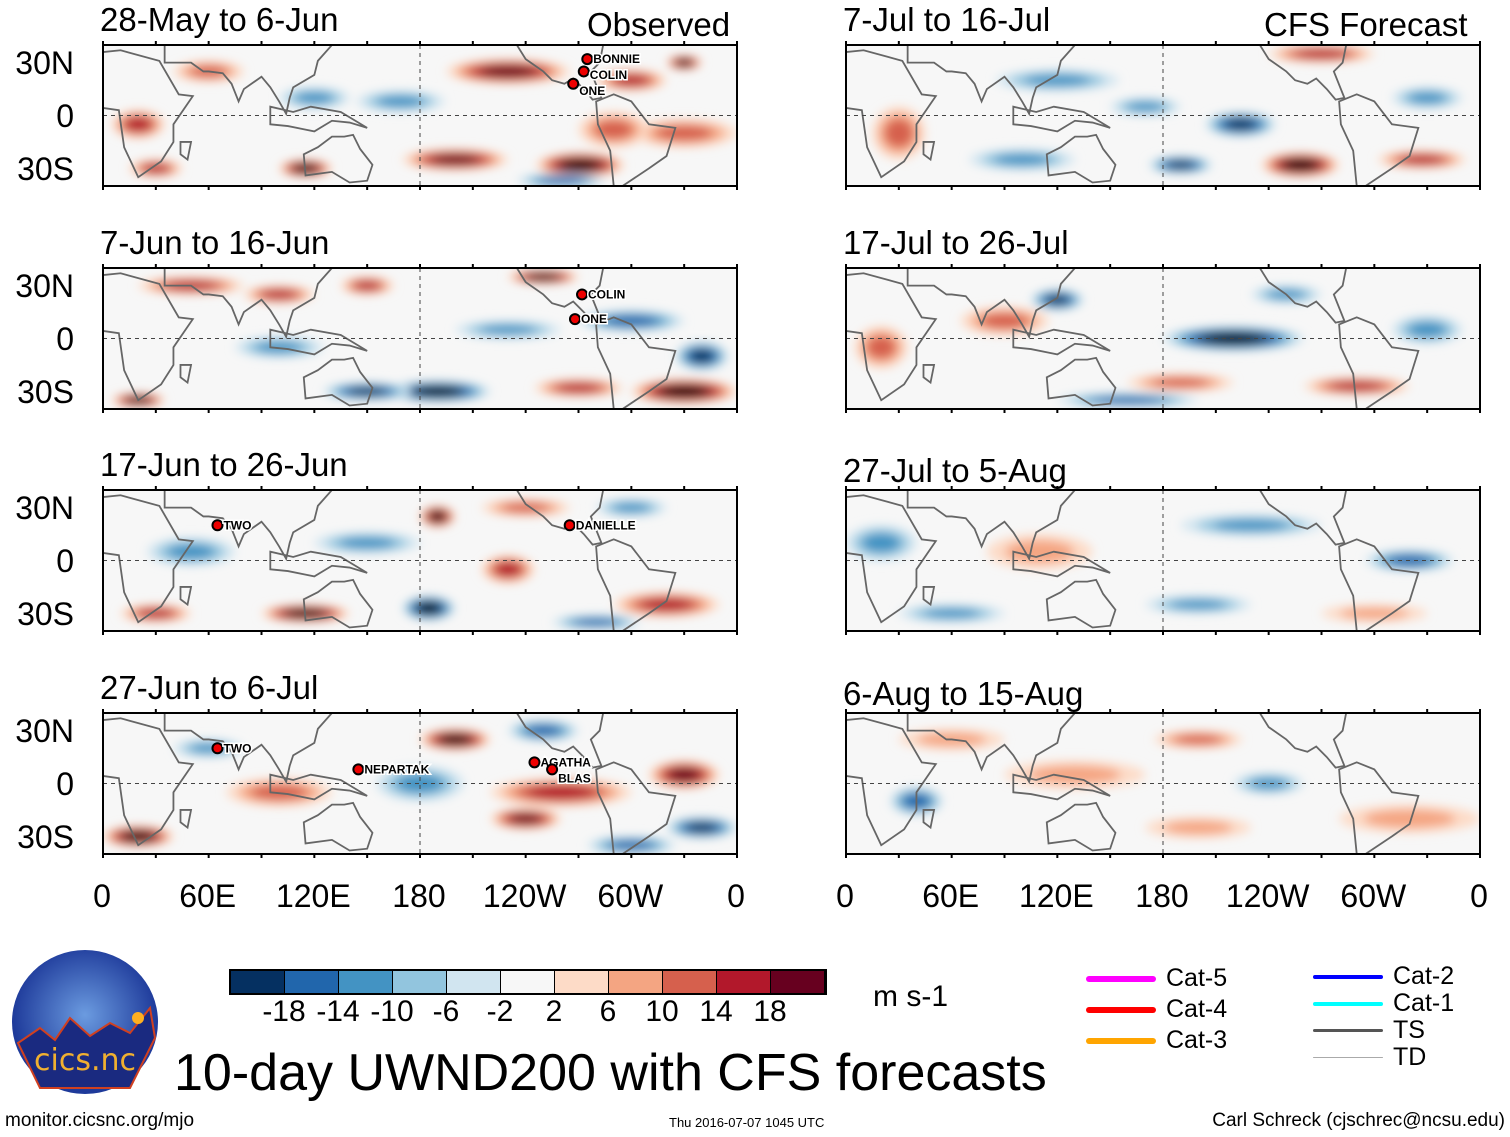 The width and height of the screenshot is (1510, 1137). Describe the element at coordinates (594, 319) in the screenshot. I see `storm-label: ONE` at that location.